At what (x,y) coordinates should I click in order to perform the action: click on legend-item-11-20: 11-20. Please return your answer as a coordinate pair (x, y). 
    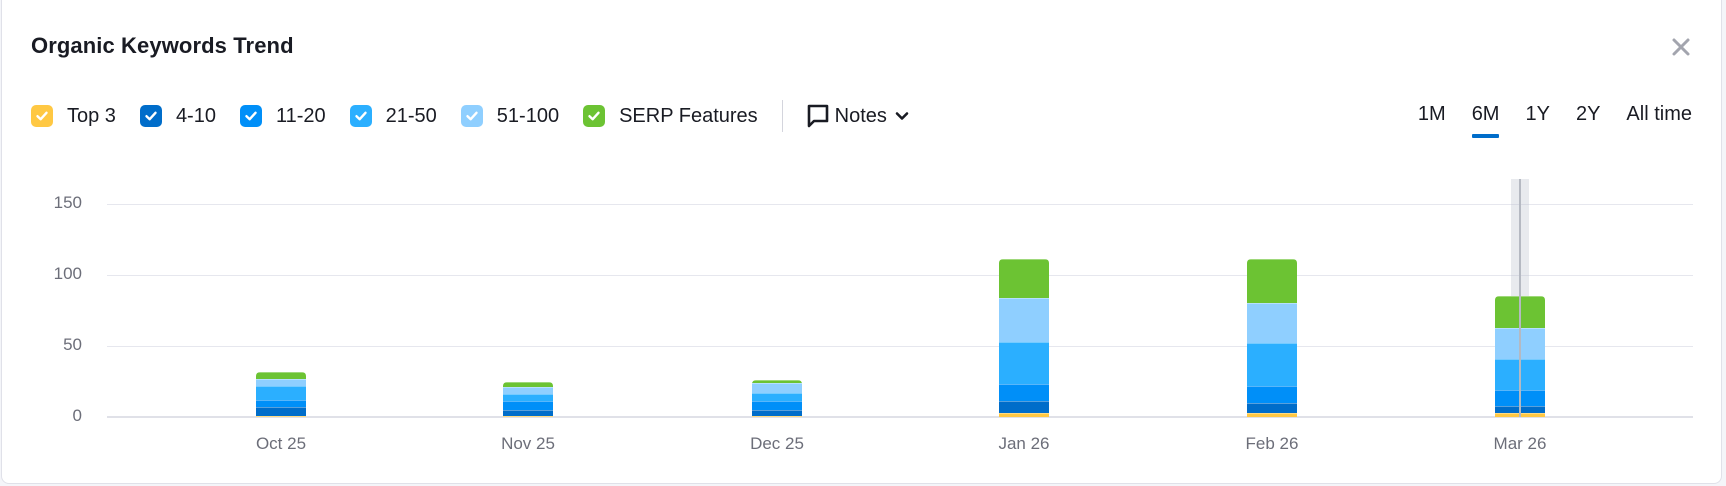
    Looking at the image, I should click on (282, 116).